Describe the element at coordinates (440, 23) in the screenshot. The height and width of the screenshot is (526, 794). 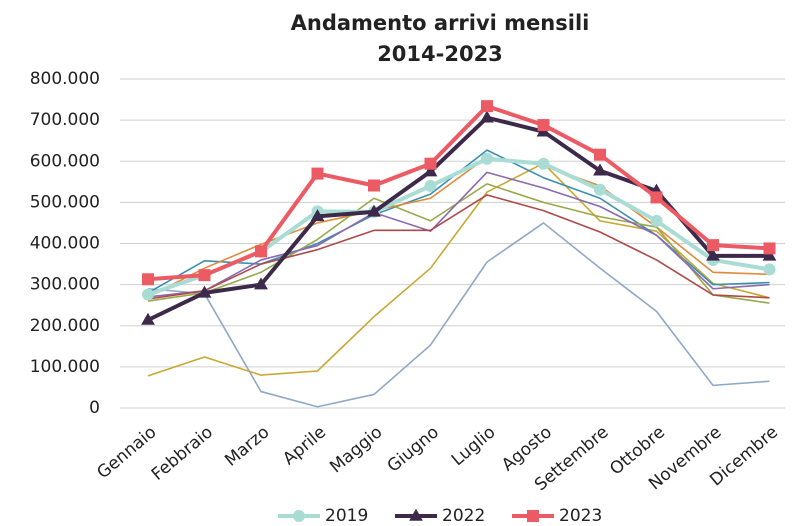
I see `chart-title: Andamento arrivi mensili` at that location.